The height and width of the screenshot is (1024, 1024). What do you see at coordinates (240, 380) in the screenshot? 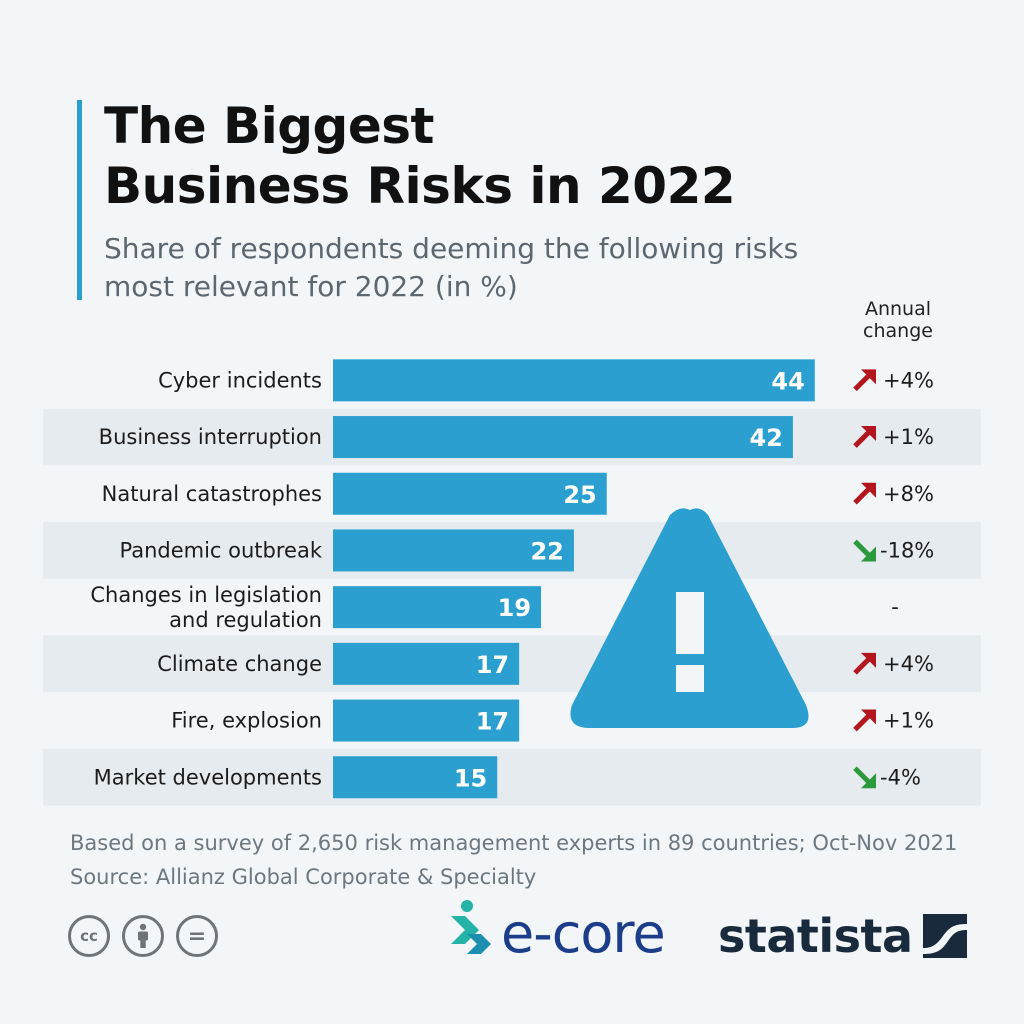
I see `category-label: Cyber incidents` at bounding box center [240, 380].